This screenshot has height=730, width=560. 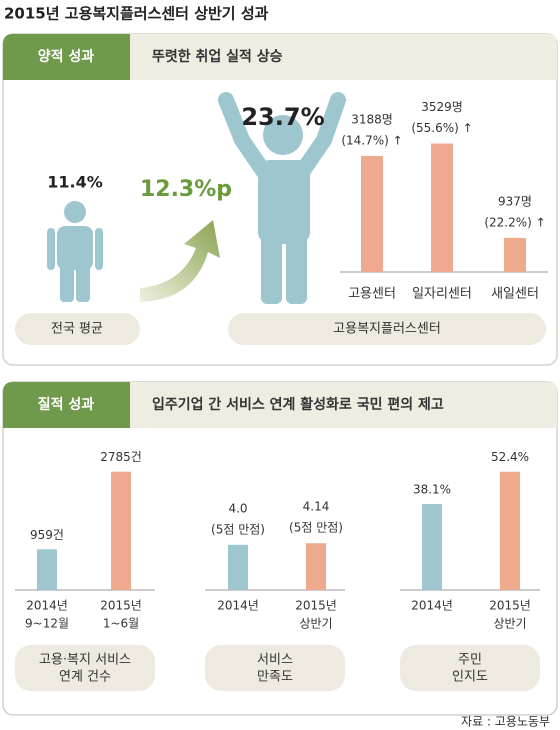 I want to click on value-label: 4.14, so click(x=316, y=507).